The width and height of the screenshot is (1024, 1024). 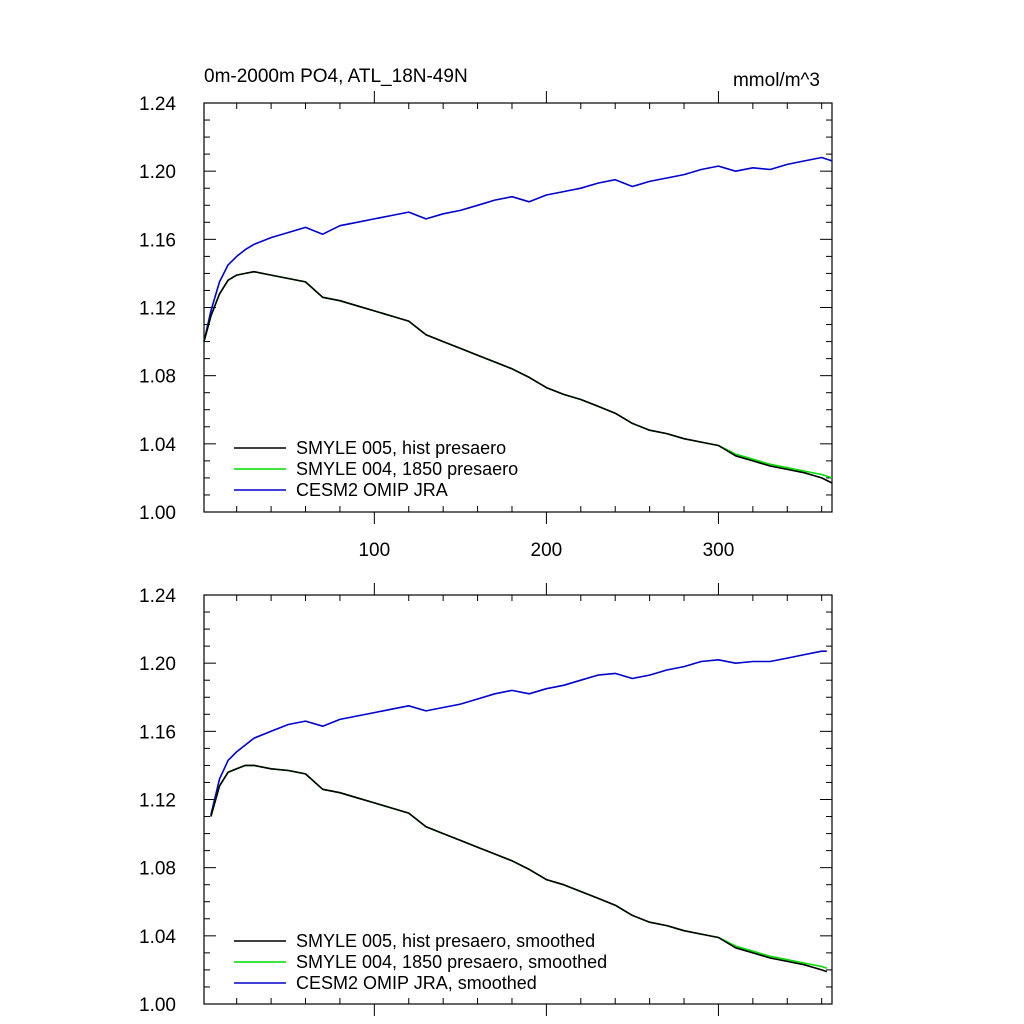 What do you see at coordinates (776, 80) in the screenshot?
I see `units-label: mmol/m^3` at bounding box center [776, 80].